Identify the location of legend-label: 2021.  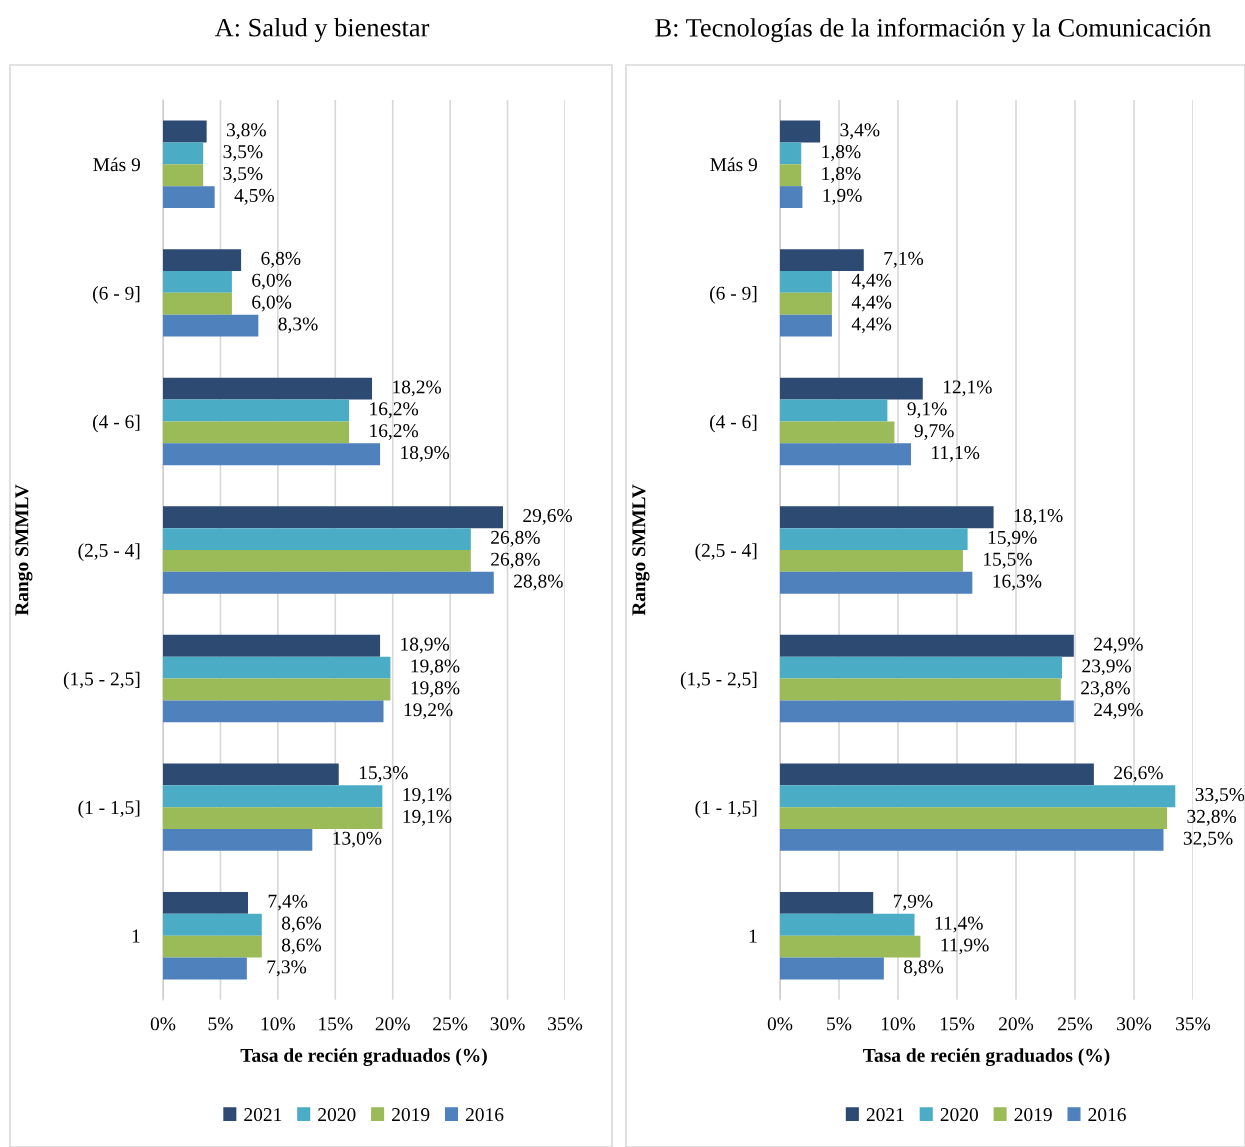
(263, 1115).